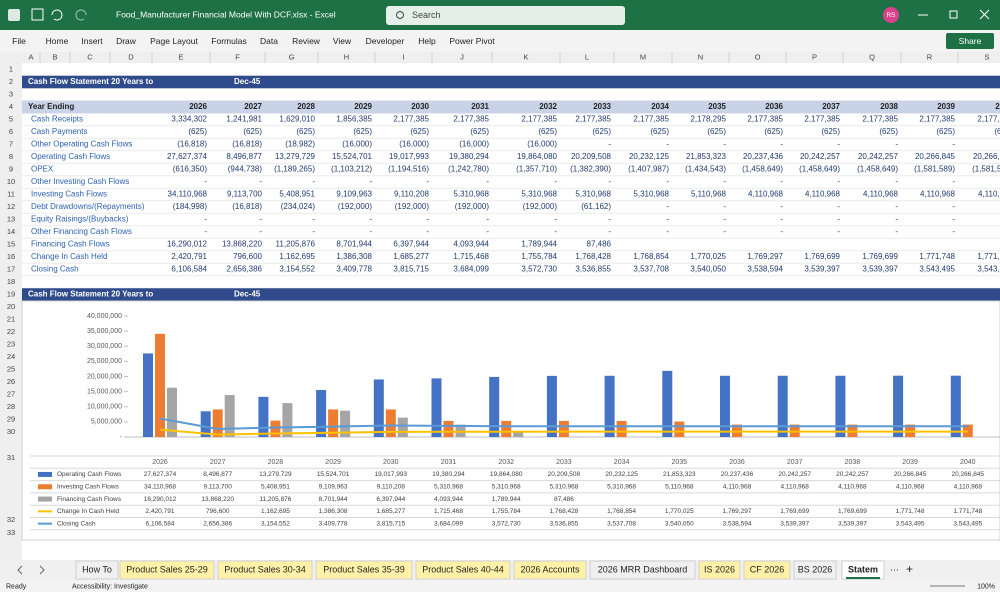 This screenshot has width=1000, height=592. What do you see at coordinates (986, 169) in the screenshot?
I see `cell-value: (1,581,589)` at bounding box center [986, 169].